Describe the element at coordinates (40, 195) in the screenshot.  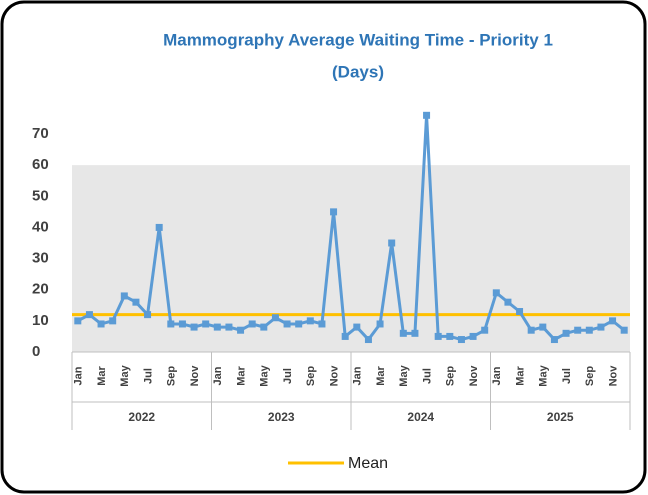
I see `y-tick-label: 50` at that location.